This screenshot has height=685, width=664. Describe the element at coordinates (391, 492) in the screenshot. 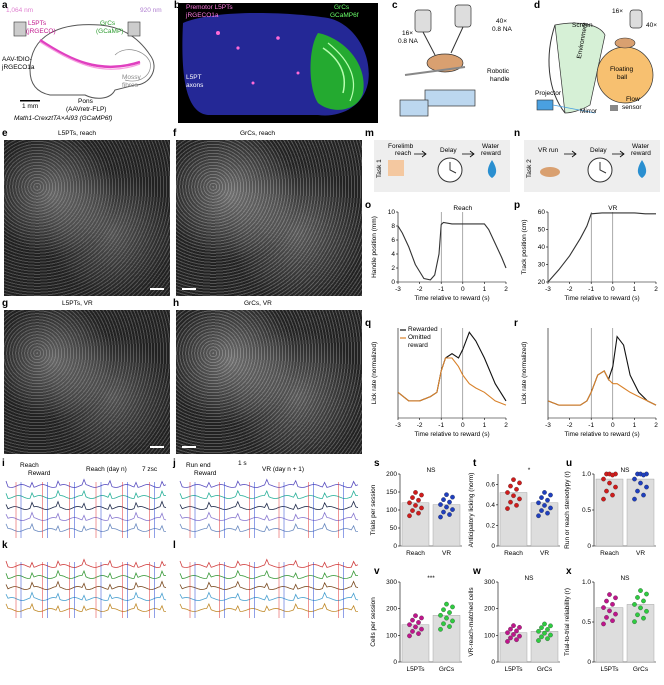

I see `y-tick-label: 150` at that location.